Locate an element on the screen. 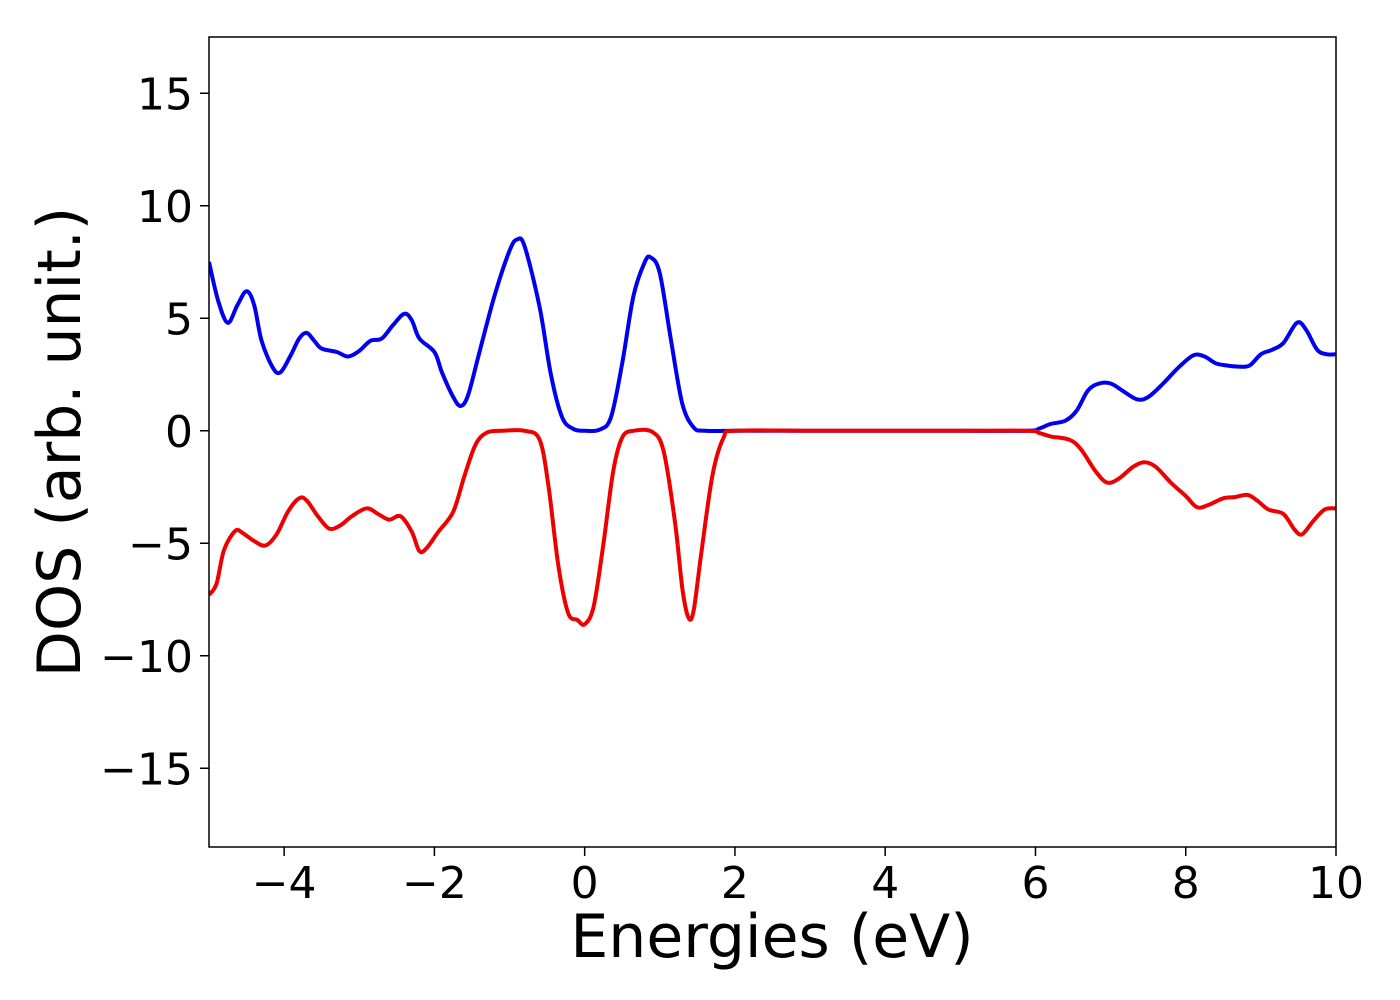  y-axis-label: DOS (arb. unit.) is located at coordinates (60, 442).